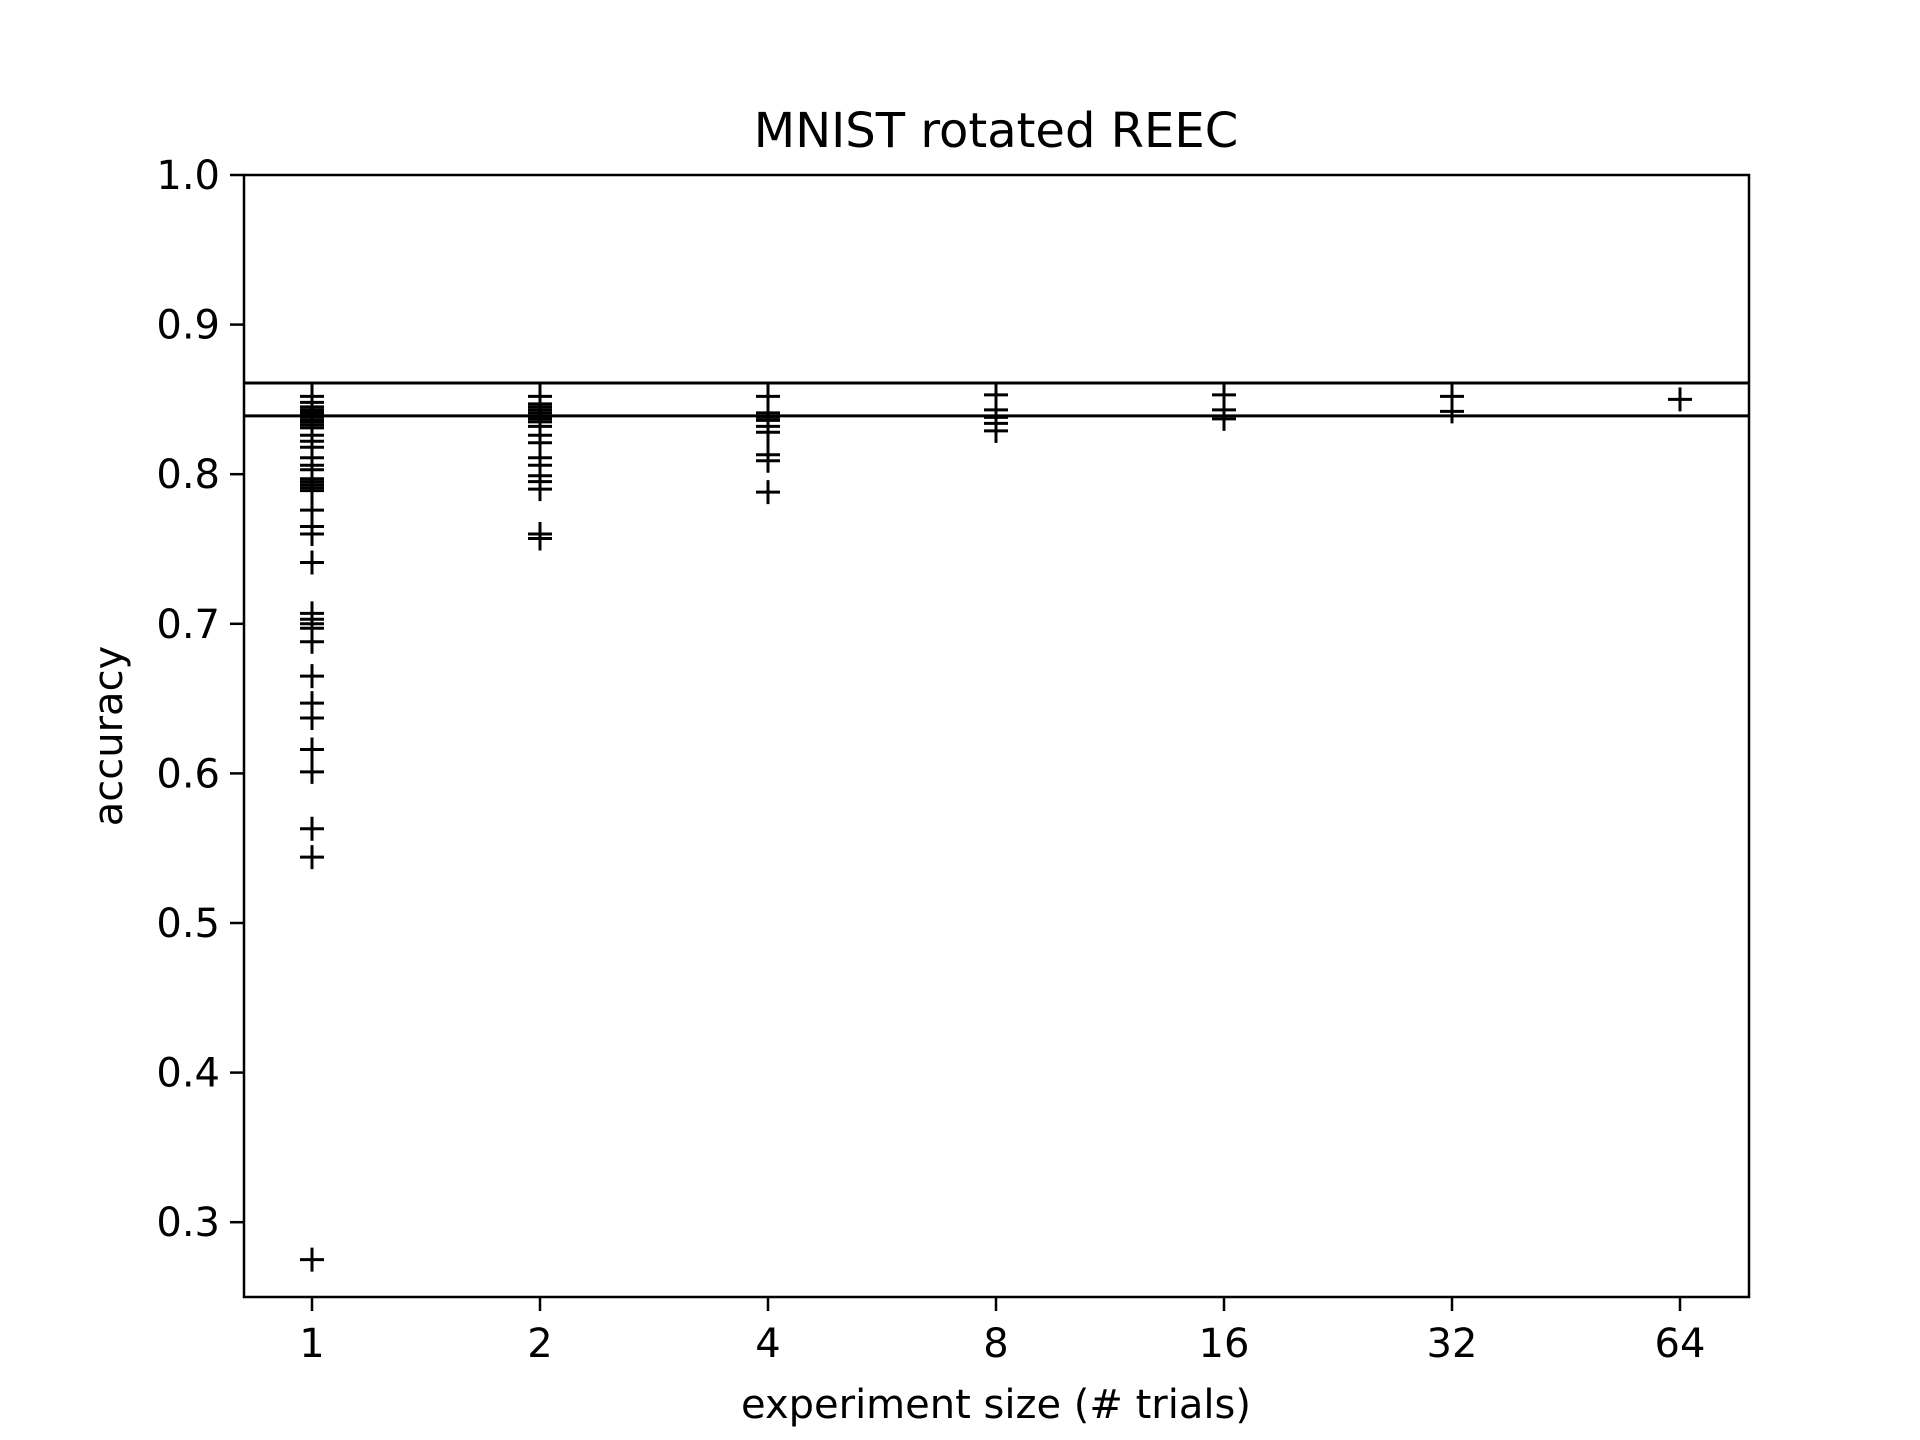 This screenshot has height=1440, width=1920. What do you see at coordinates (995, 1344) in the screenshot?
I see `x-tick-label: 8` at bounding box center [995, 1344].